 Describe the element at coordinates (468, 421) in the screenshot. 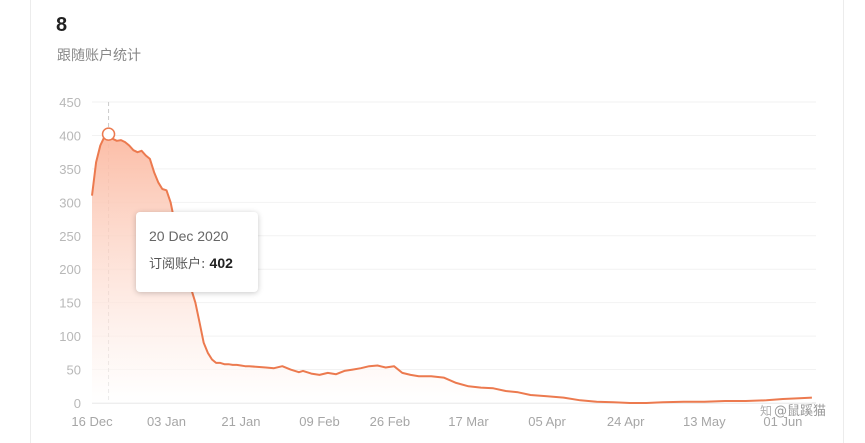

I see `x-tick-label: 17 Mar` at that location.